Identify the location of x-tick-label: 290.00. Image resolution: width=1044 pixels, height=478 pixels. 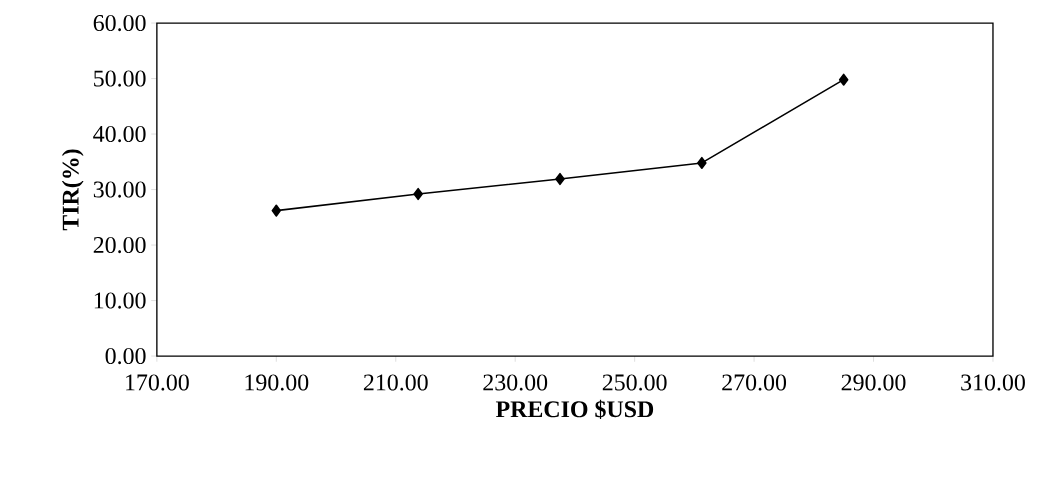
(873, 382).